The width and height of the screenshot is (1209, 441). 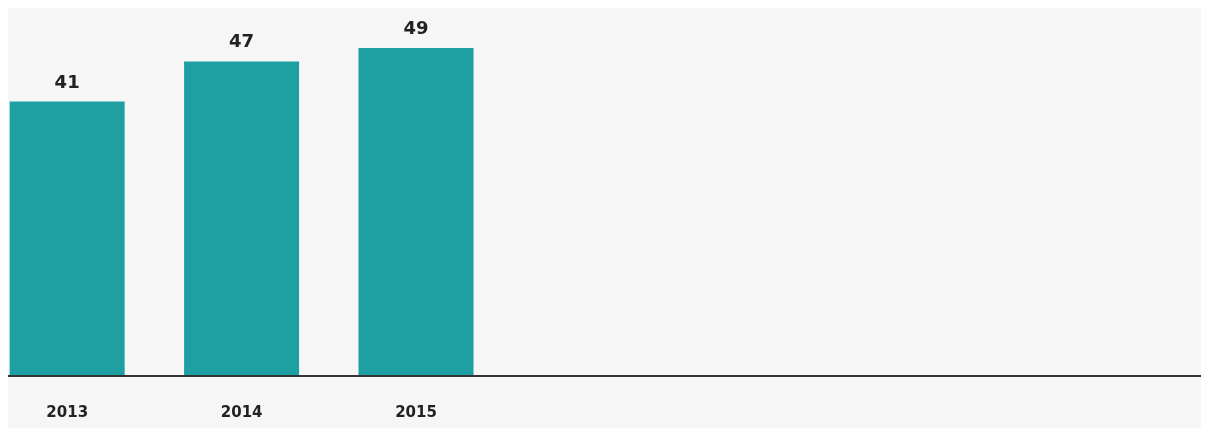 I want to click on data-label: 49, so click(x=416, y=27).